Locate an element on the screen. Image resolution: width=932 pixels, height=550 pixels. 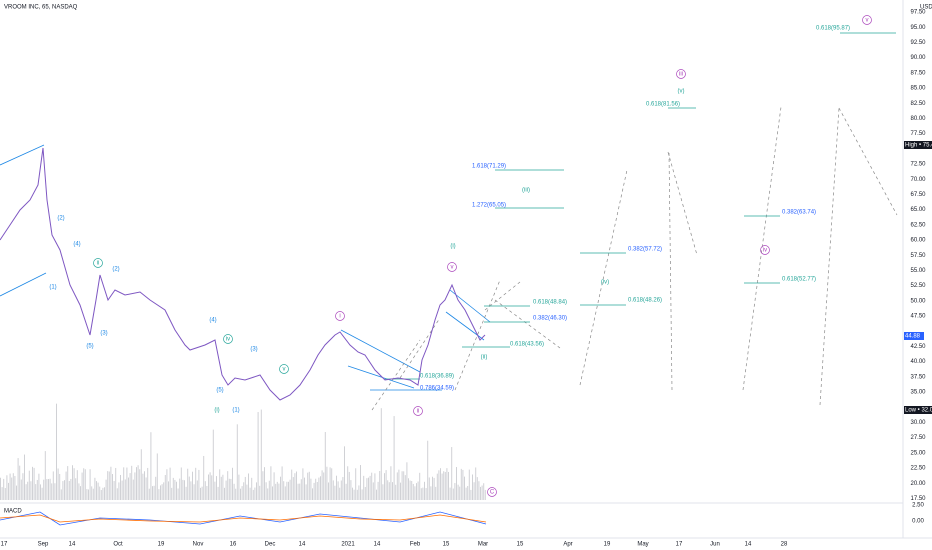
price-label: 82.50 is located at coordinates (918, 104).